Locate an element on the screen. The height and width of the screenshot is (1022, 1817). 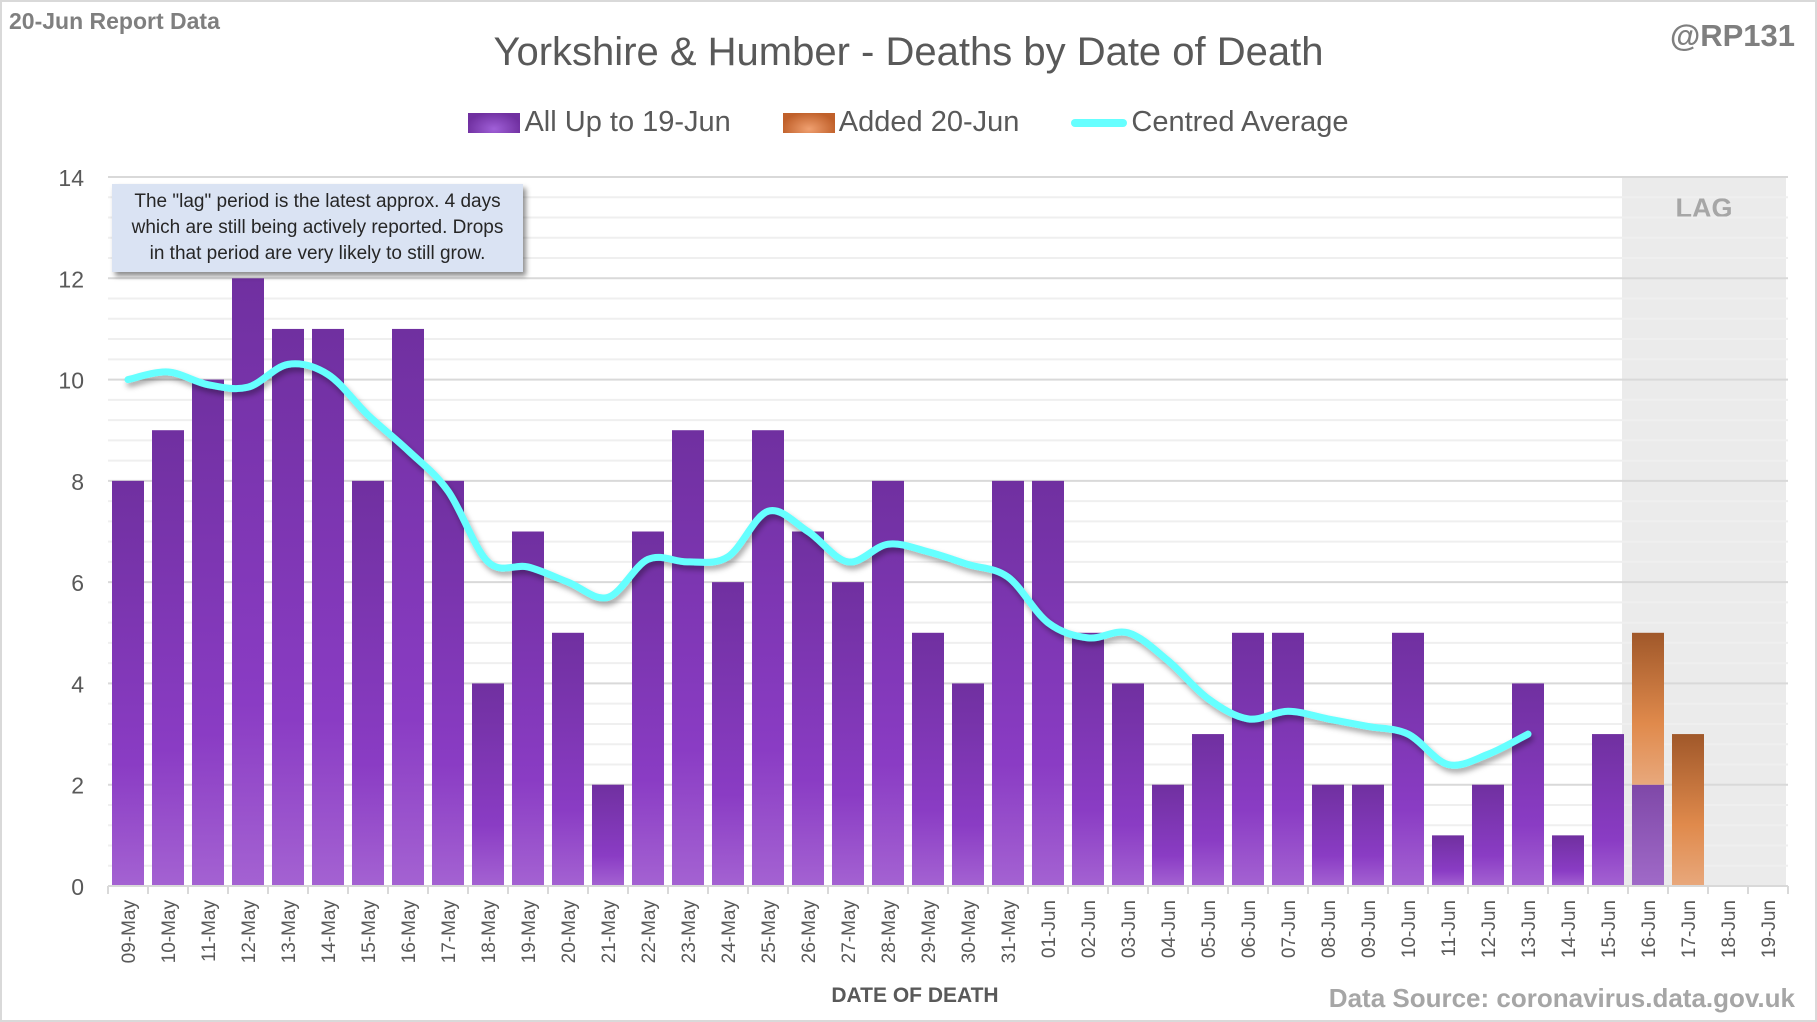
report-date-label: 20-Jun Report Data is located at coordinates (114, 21).